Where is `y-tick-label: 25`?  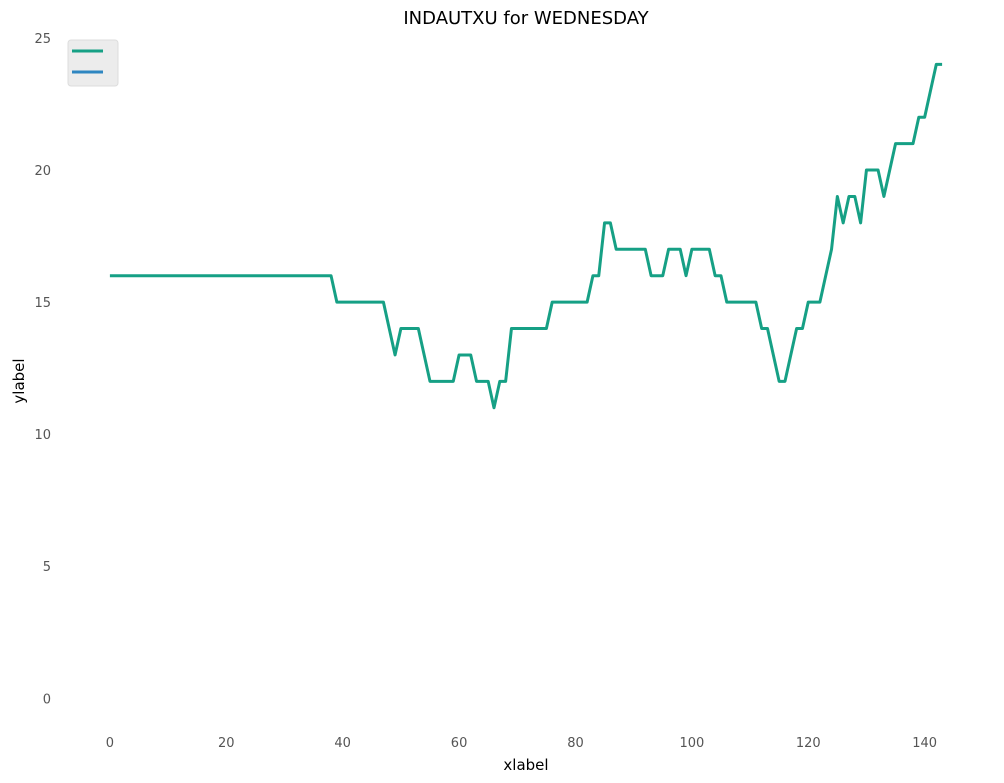 y-tick-label: 25 is located at coordinates (42, 39).